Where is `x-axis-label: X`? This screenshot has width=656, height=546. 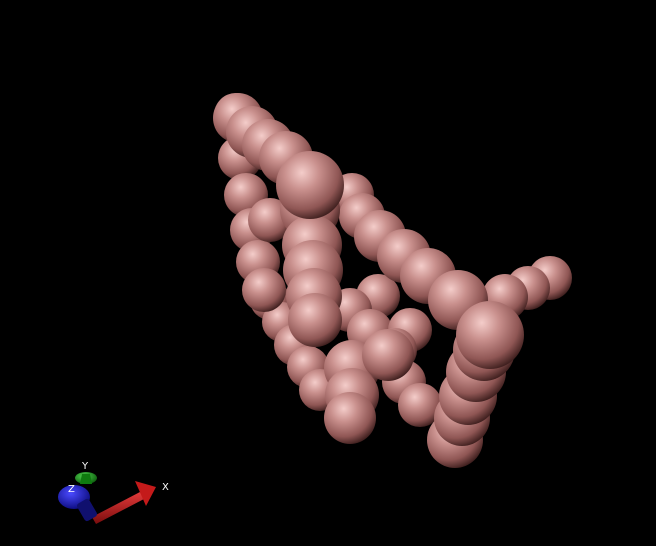
x-axis-label: X is located at coordinates (165, 487).